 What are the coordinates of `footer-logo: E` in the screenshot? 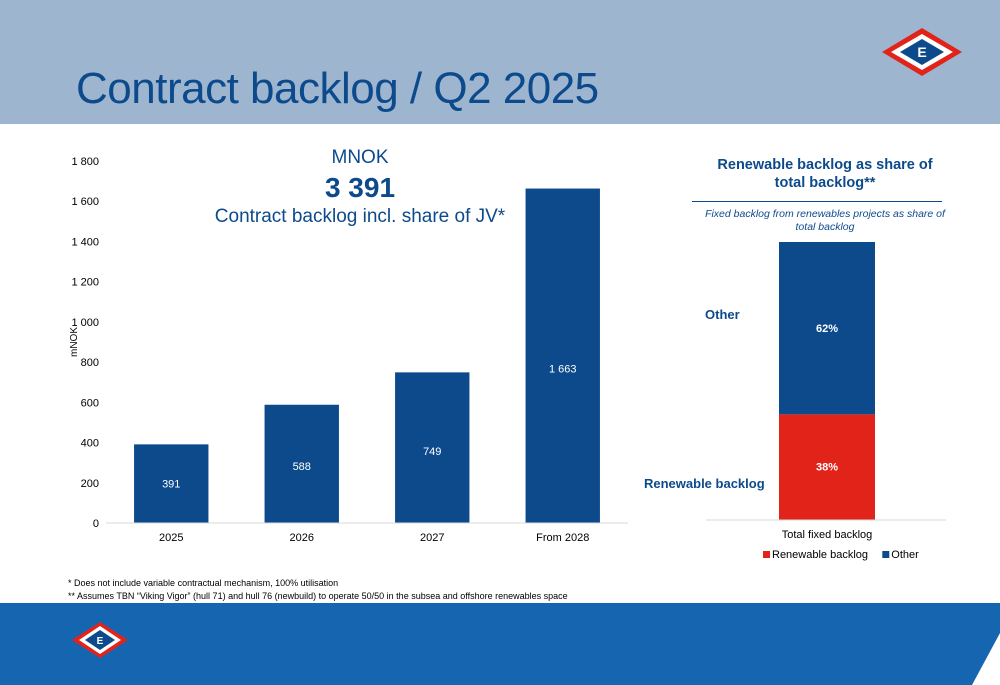 It's located at (100, 640).